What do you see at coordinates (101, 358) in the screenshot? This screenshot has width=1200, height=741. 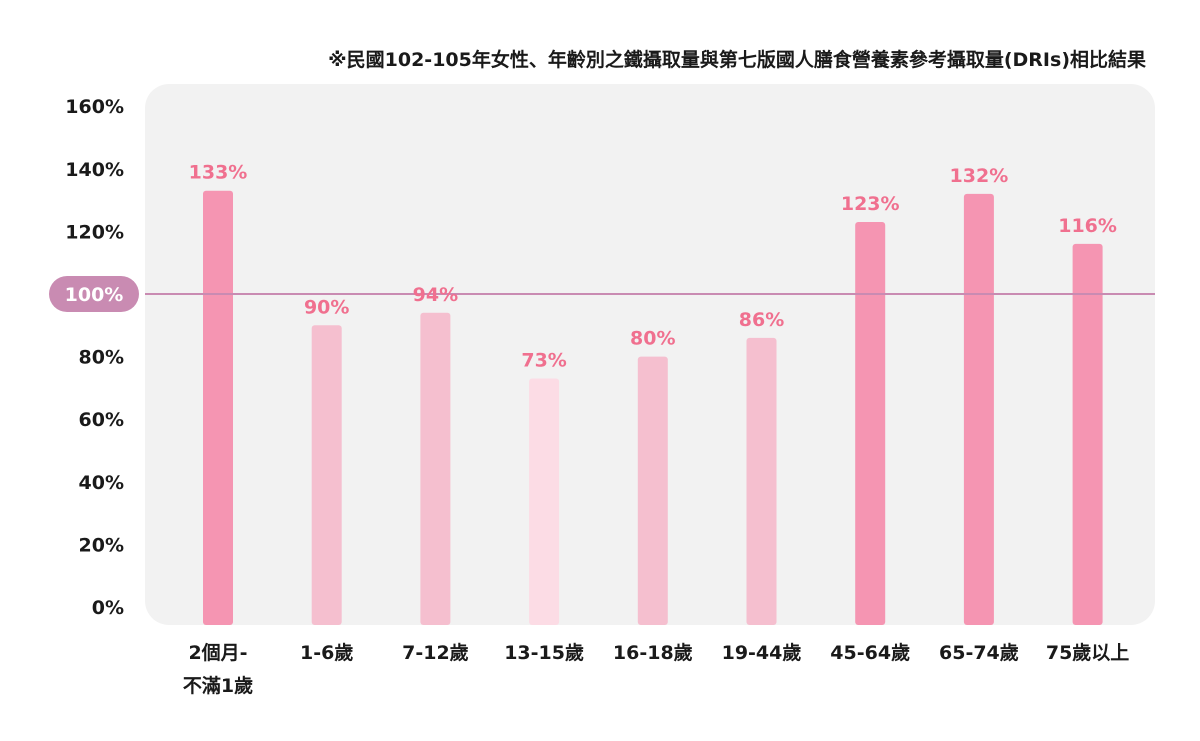 I see `y-tick-label: 80%` at bounding box center [101, 358].